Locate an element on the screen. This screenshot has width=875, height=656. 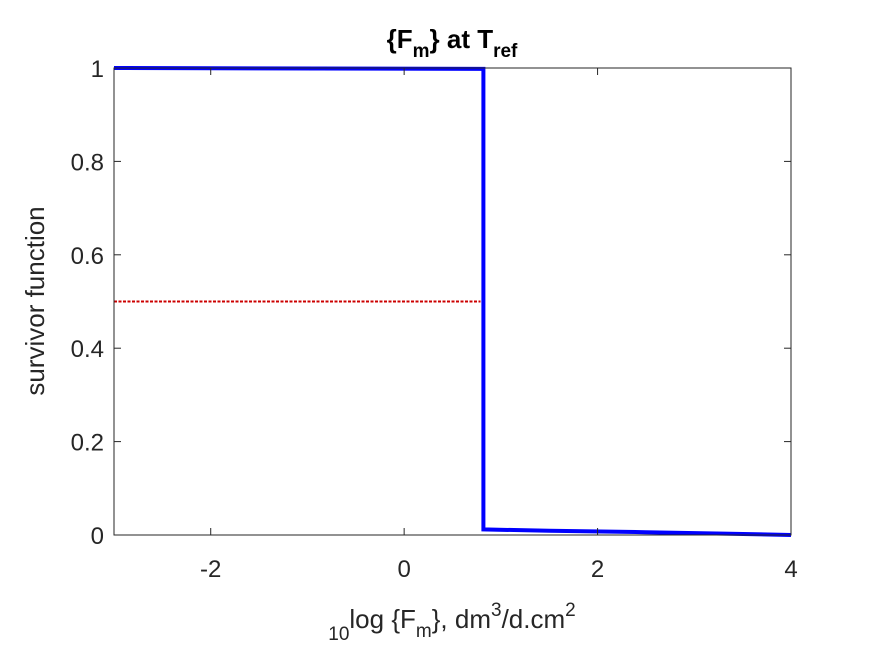
title-sub1: m is located at coordinates (421, 51).